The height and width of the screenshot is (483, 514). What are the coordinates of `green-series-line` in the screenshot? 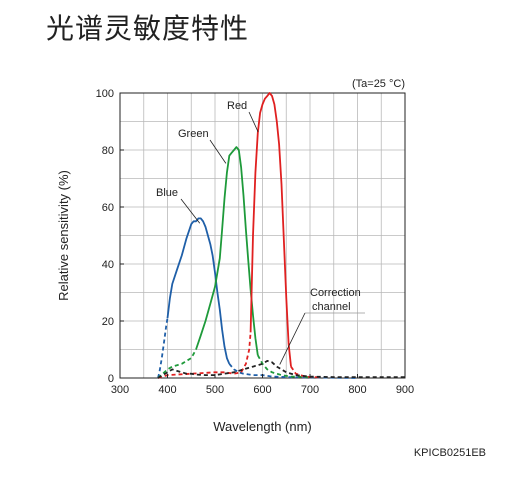 It's located at (227, 251).